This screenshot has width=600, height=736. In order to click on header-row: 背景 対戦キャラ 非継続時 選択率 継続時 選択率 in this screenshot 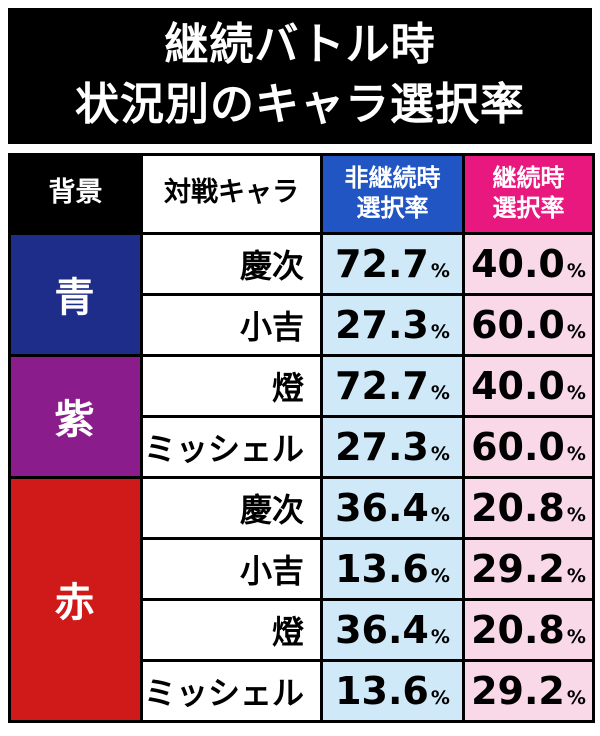, I will do `click(301, 193)`.